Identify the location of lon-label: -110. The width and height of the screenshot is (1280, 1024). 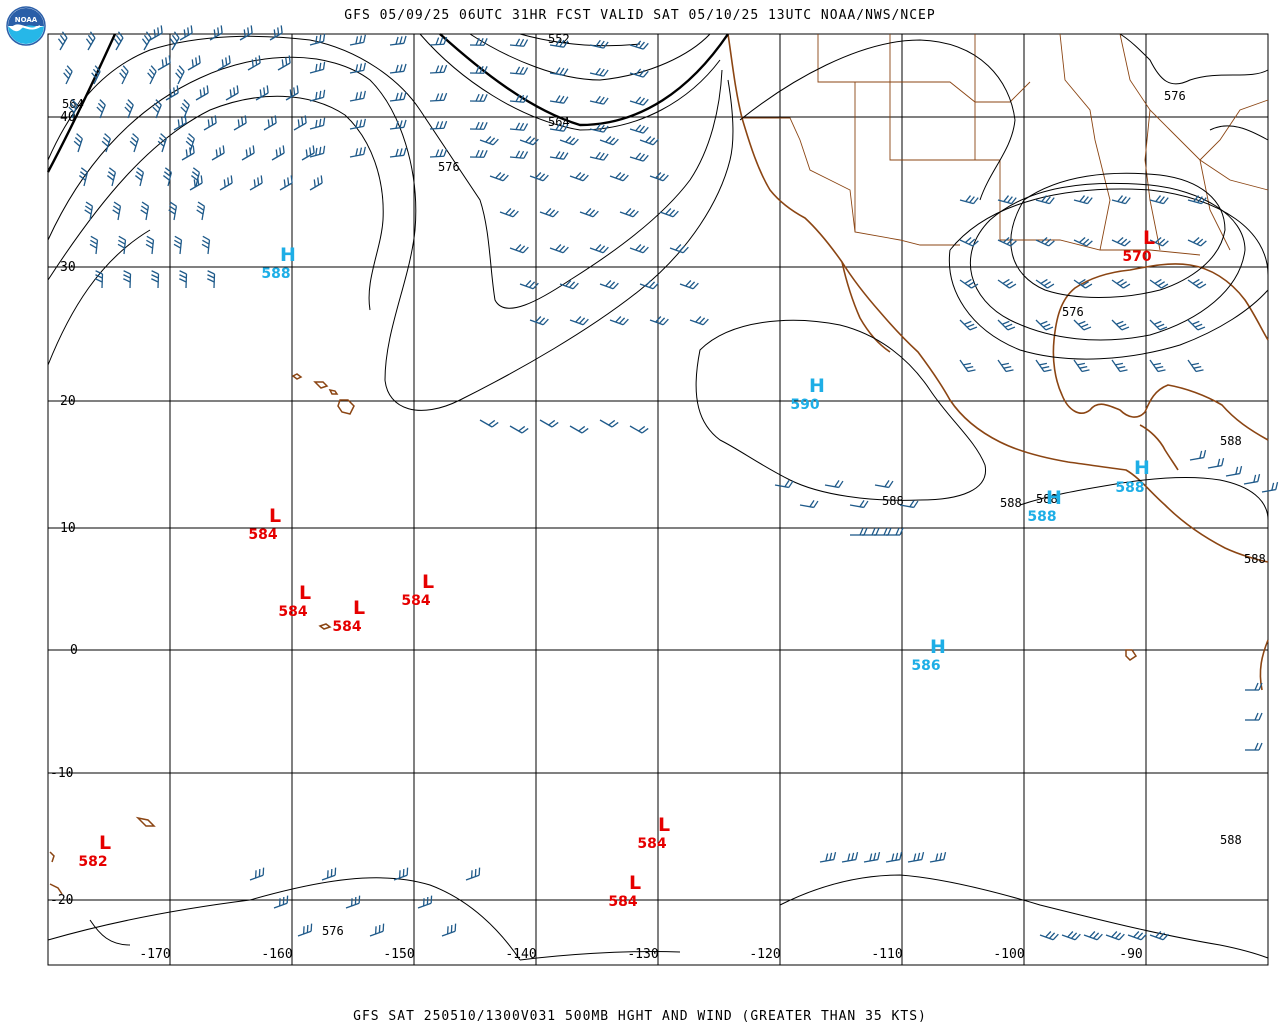
(886, 954).